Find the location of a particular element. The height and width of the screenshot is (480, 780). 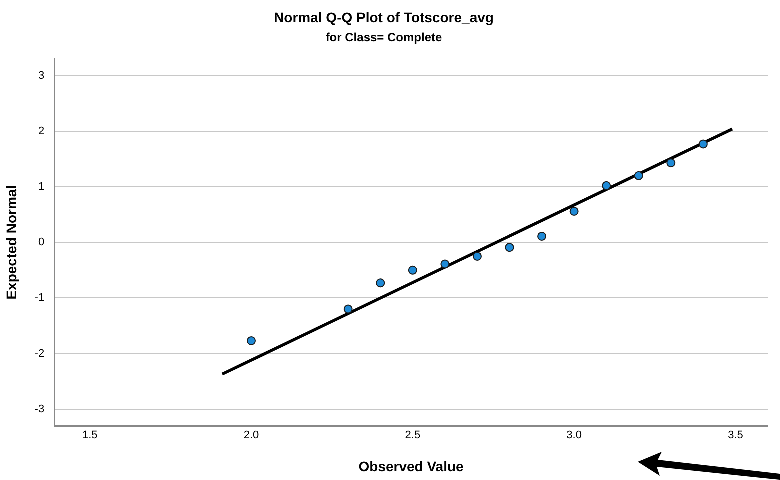

x-tick-label: 2.0 is located at coordinates (252, 436).